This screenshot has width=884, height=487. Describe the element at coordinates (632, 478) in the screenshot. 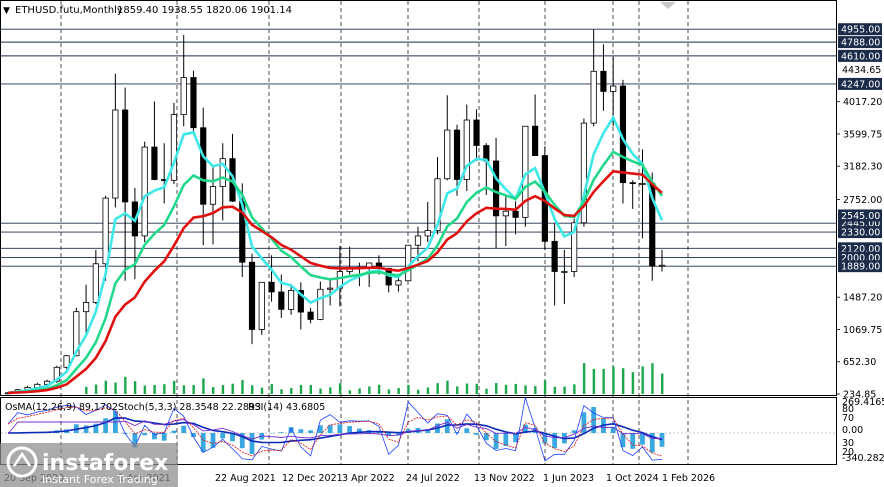

I see `time-axis-label: 1 Oct 2024` at that location.